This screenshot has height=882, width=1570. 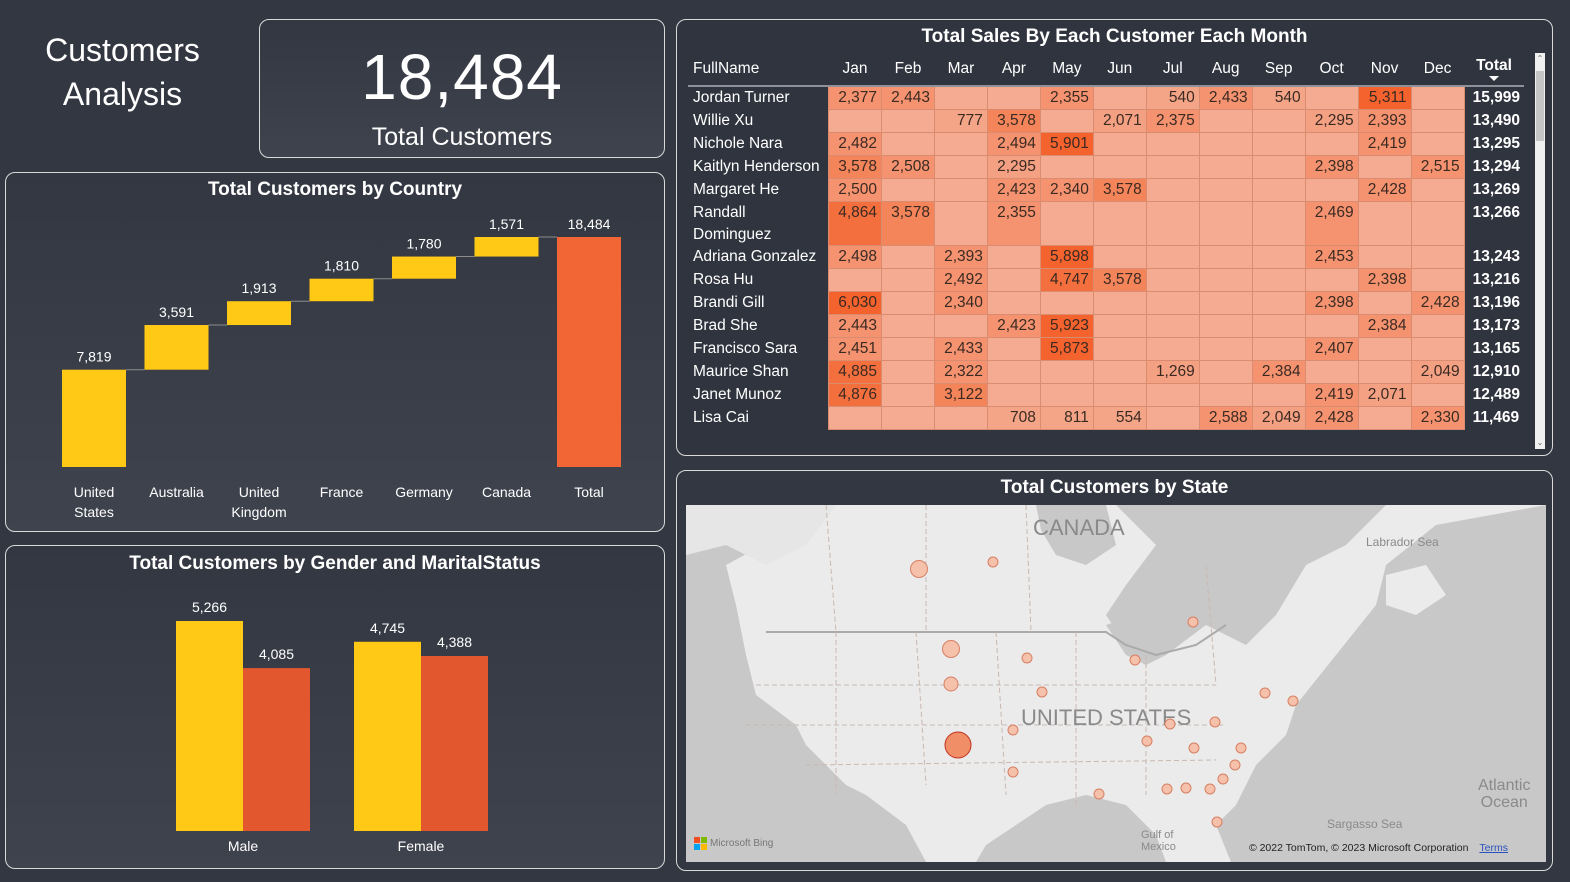 I want to click on matrix-cell: 2,588, so click(x=1225, y=418).